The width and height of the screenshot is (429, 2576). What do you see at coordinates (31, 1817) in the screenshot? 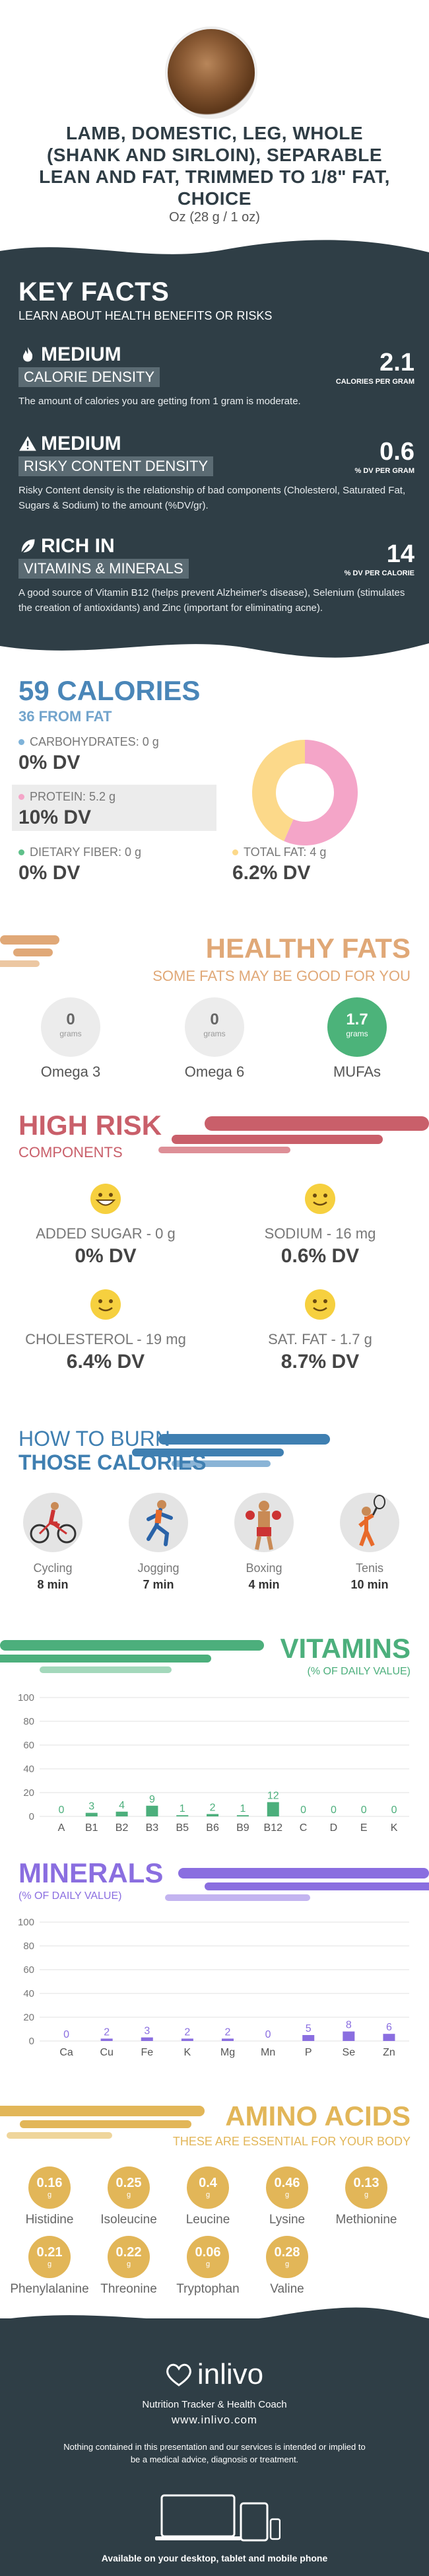
I see `y-tick-label: 0` at bounding box center [31, 1817].